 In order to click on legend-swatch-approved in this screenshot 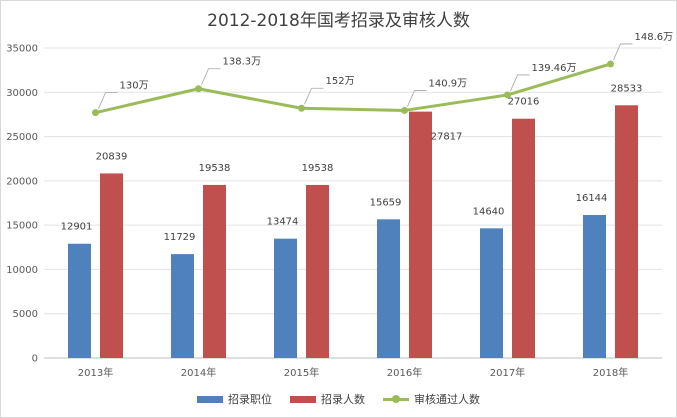, I will do `click(396, 399)`.